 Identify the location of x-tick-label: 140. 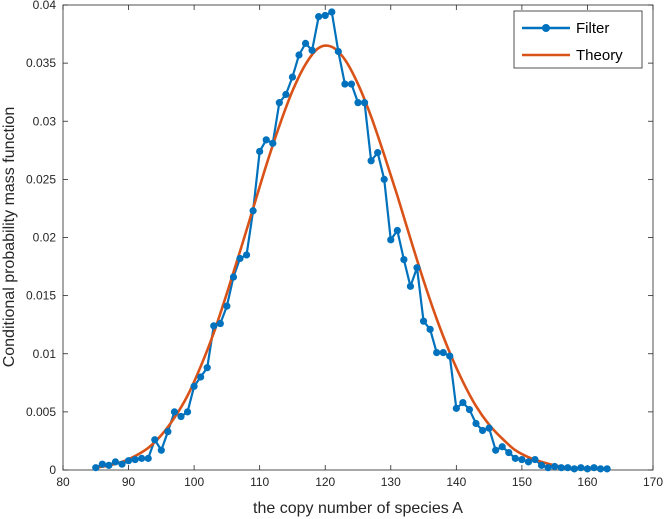
(456, 482).